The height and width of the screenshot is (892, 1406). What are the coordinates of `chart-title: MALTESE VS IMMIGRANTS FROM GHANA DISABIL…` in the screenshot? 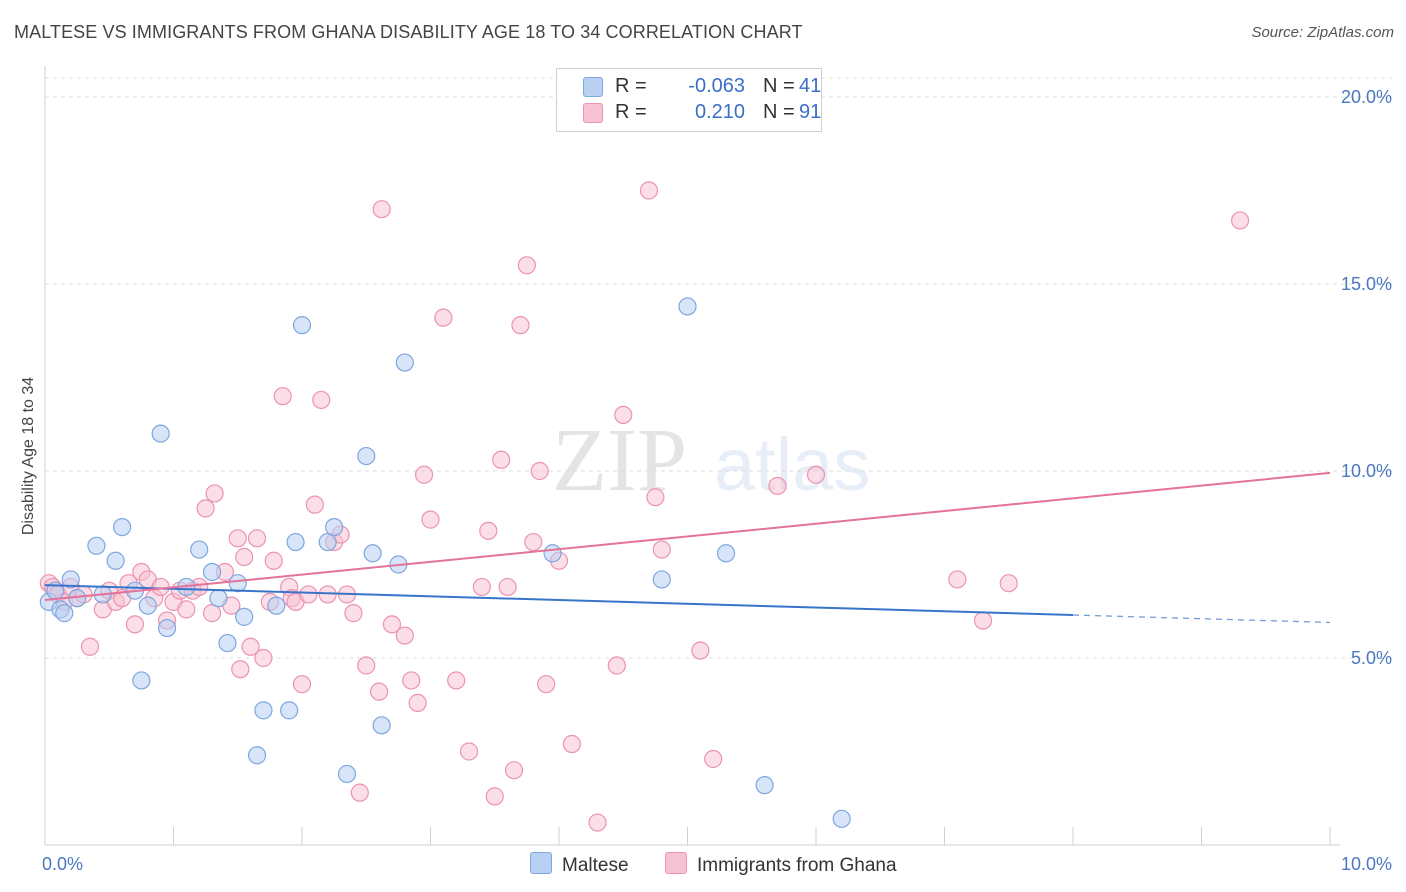 It's located at (408, 32).